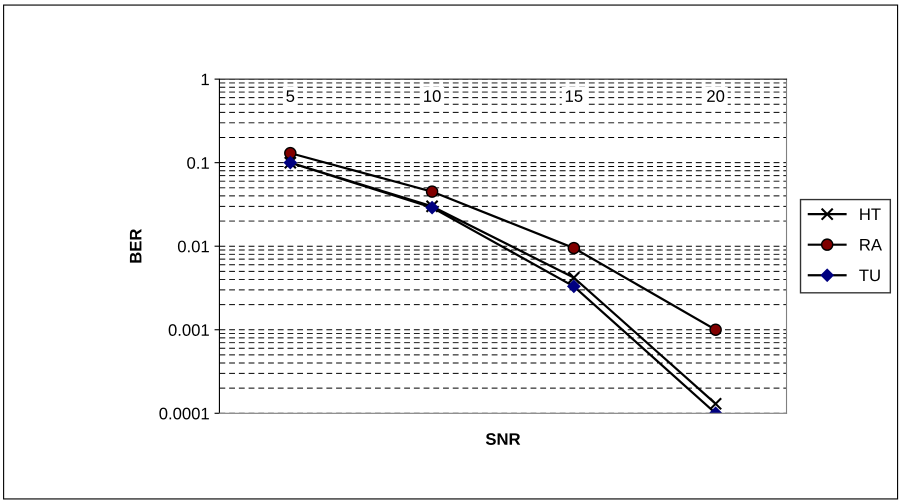  I want to click on y-tick-label: 1, so click(205, 80).